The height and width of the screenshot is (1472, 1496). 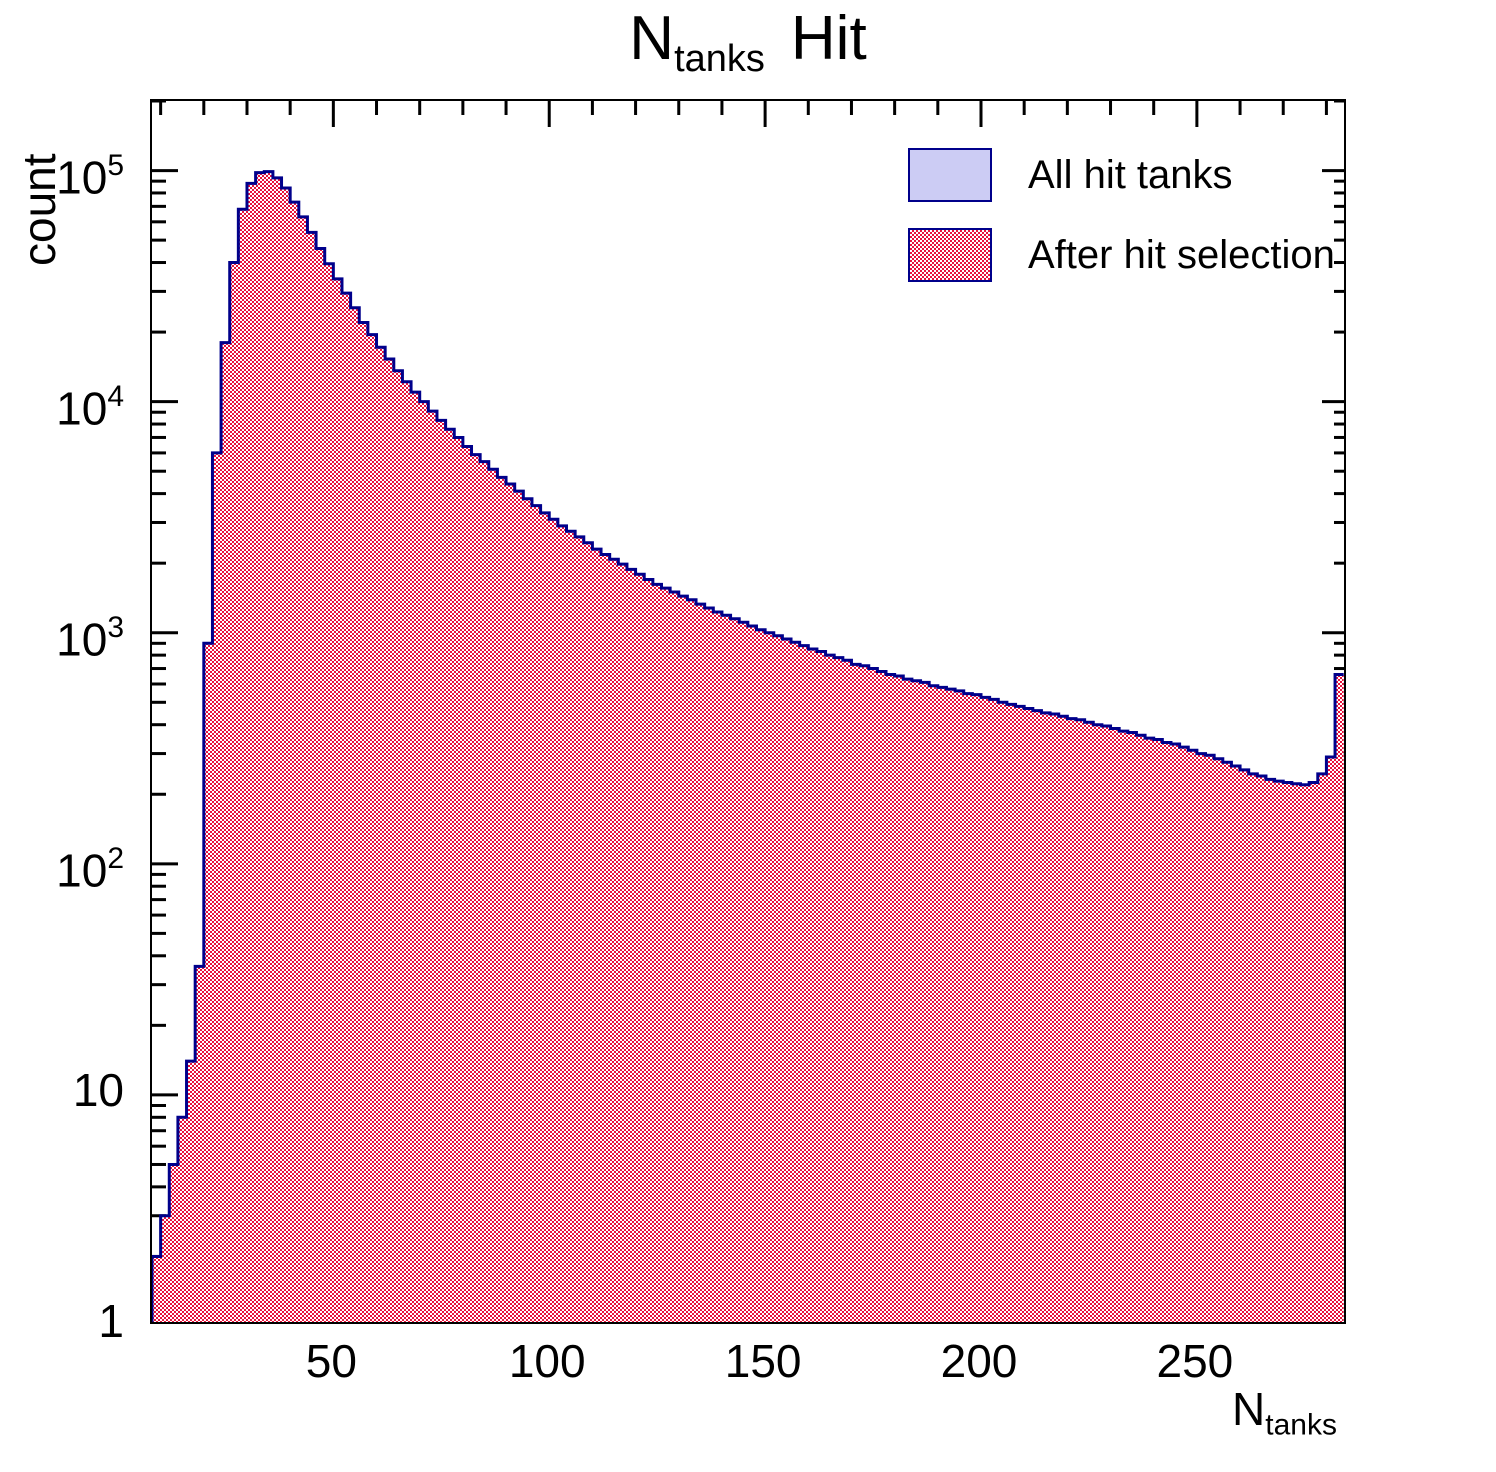 I want to click on y-axis-tick-label: 10⁴, so click(x=90, y=407).